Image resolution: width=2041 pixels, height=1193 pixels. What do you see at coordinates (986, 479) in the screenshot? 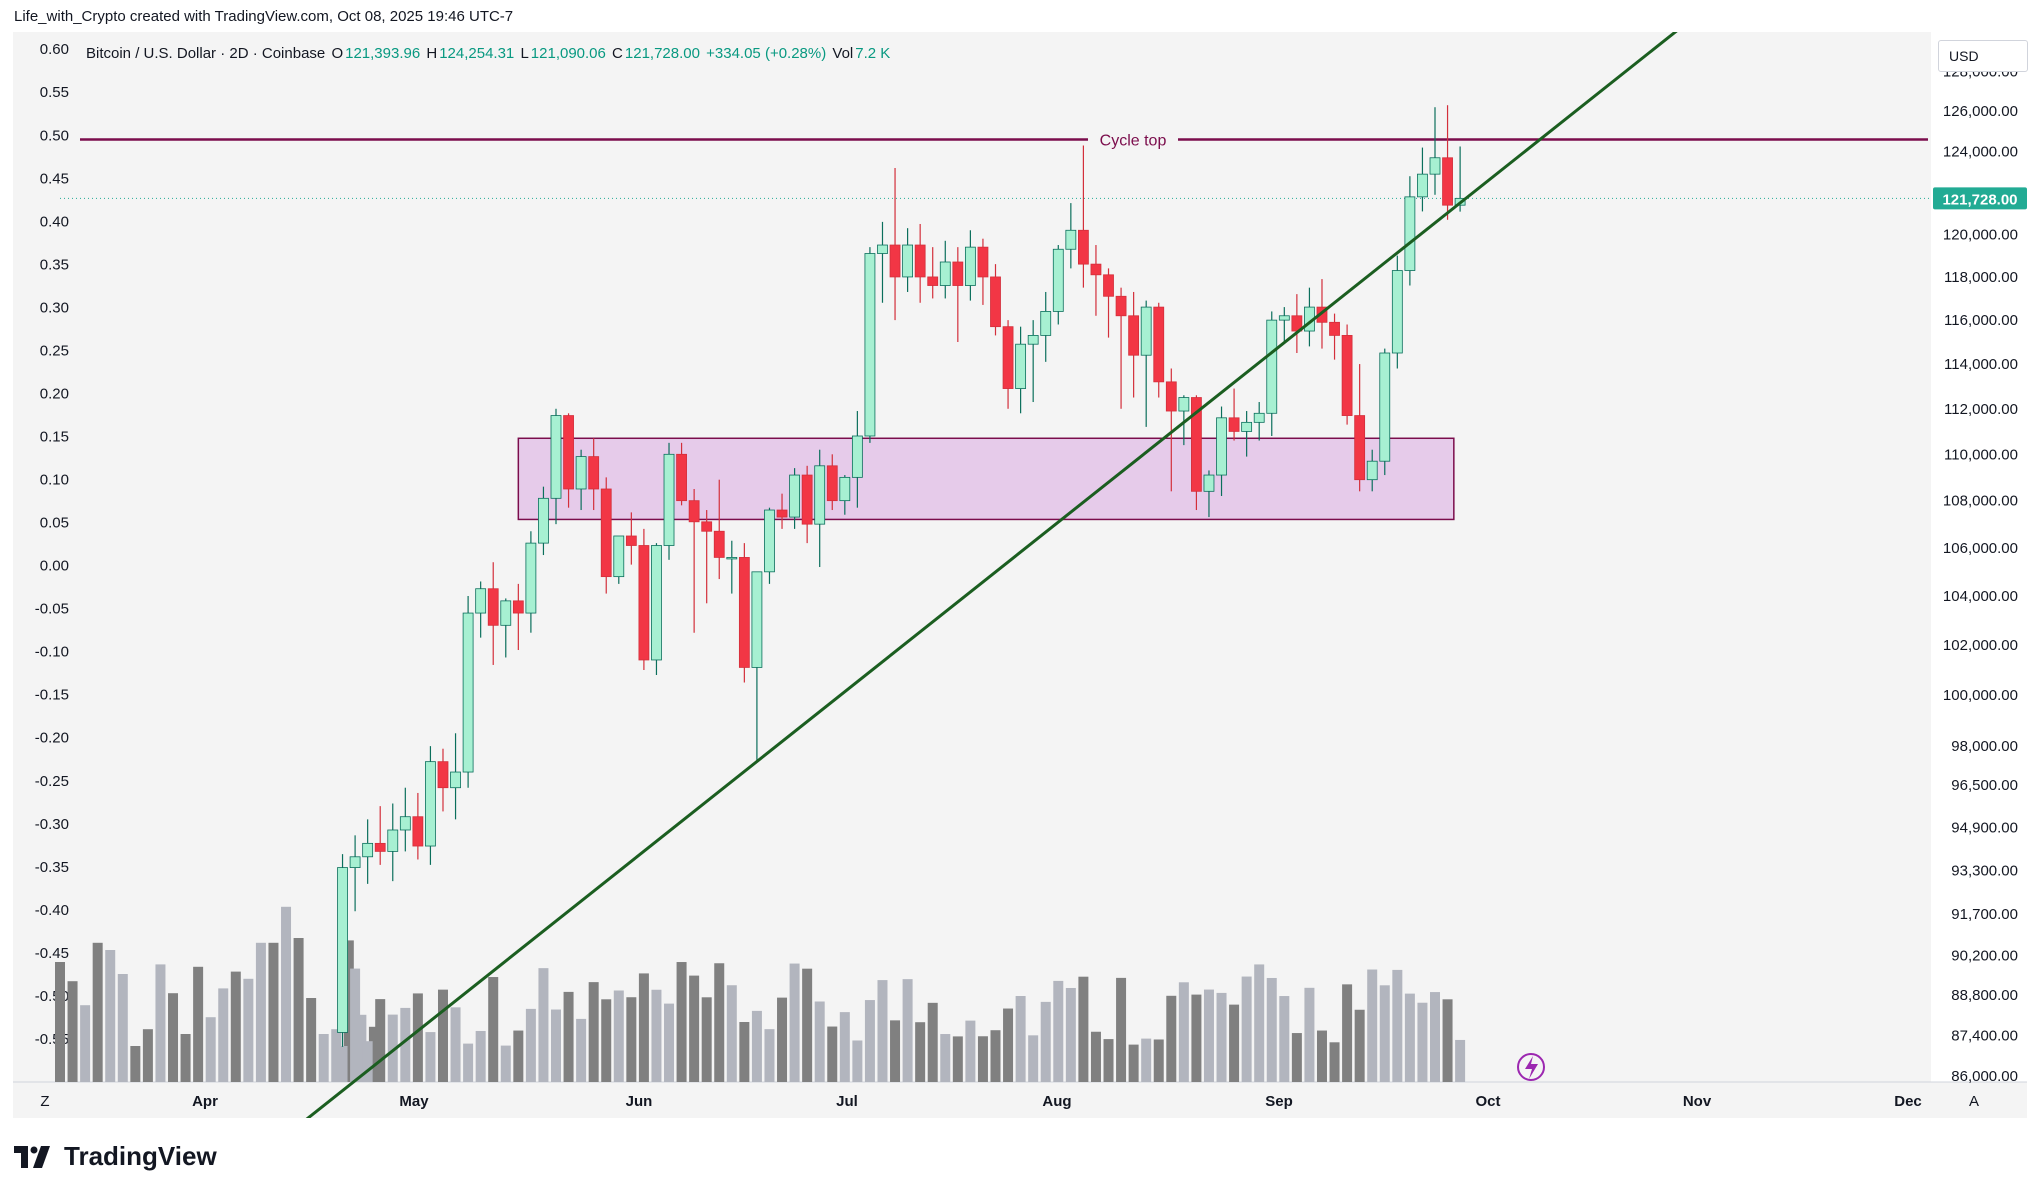
I see `demand-zone-box` at bounding box center [986, 479].